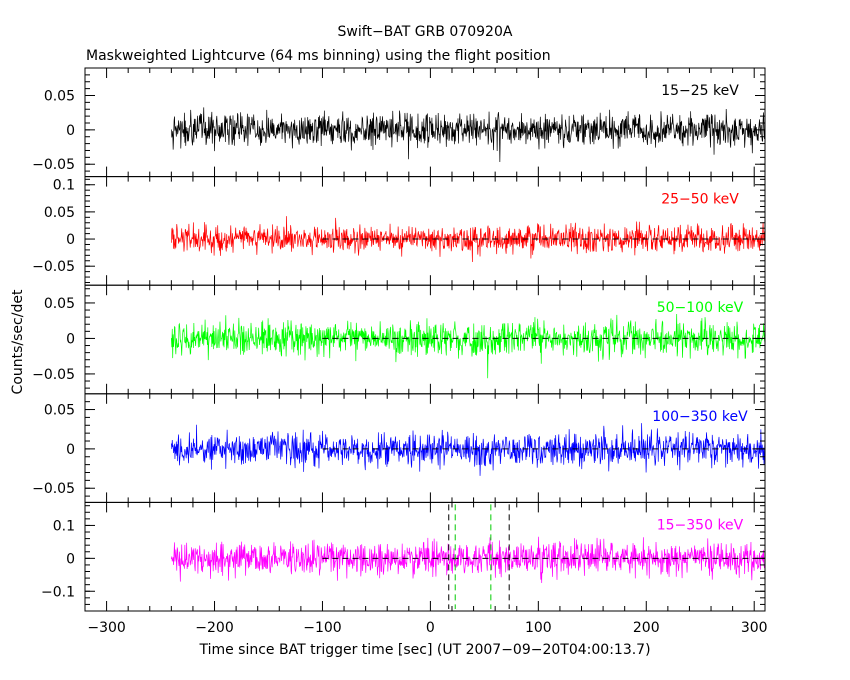 Image resolution: width=850 pixels, height=680 pixels. Describe the element at coordinates (106, 628) in the screenshot. I see `x-tick-label: −300` at that location.